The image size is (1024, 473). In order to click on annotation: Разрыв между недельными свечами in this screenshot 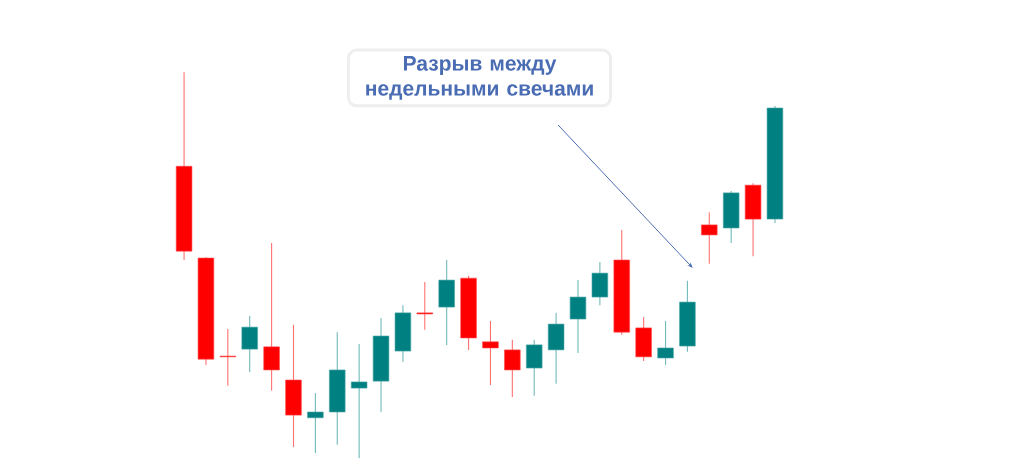, I will do `click(479, 78)`.